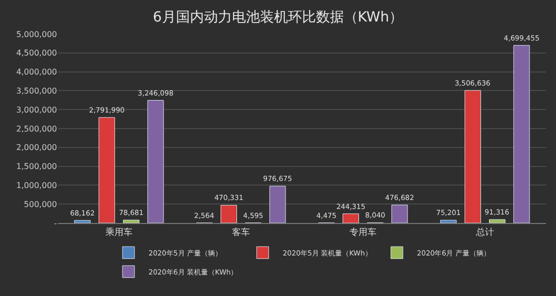  What do you see at coordinates (36, 147) in the screenshot?
I see `y-tick-label: 2,000,000` at bounding box center [36, 147].